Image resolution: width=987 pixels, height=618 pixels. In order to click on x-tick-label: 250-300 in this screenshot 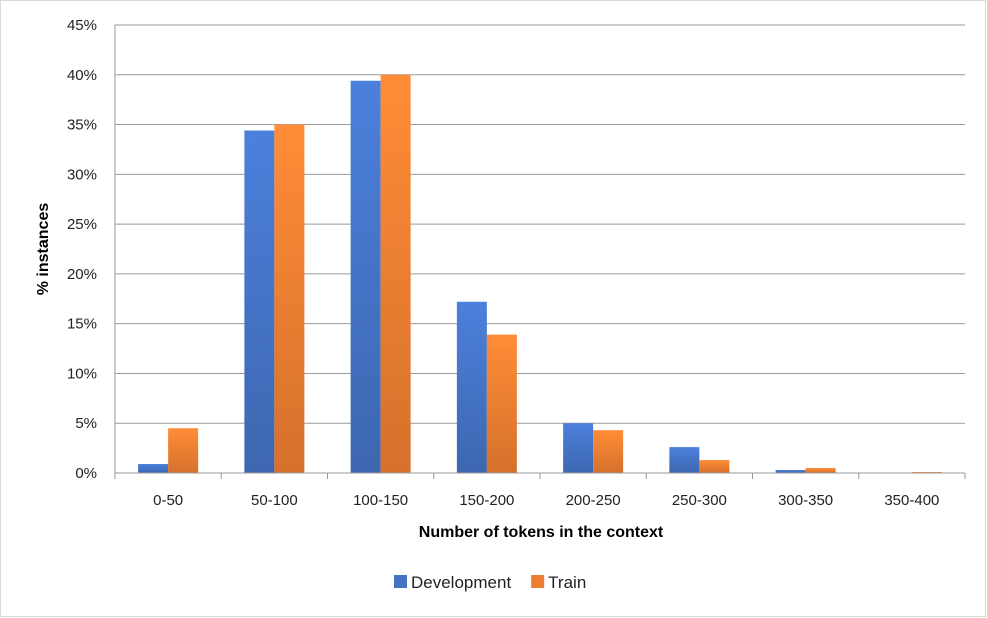, I will do `click(699, 500)`.